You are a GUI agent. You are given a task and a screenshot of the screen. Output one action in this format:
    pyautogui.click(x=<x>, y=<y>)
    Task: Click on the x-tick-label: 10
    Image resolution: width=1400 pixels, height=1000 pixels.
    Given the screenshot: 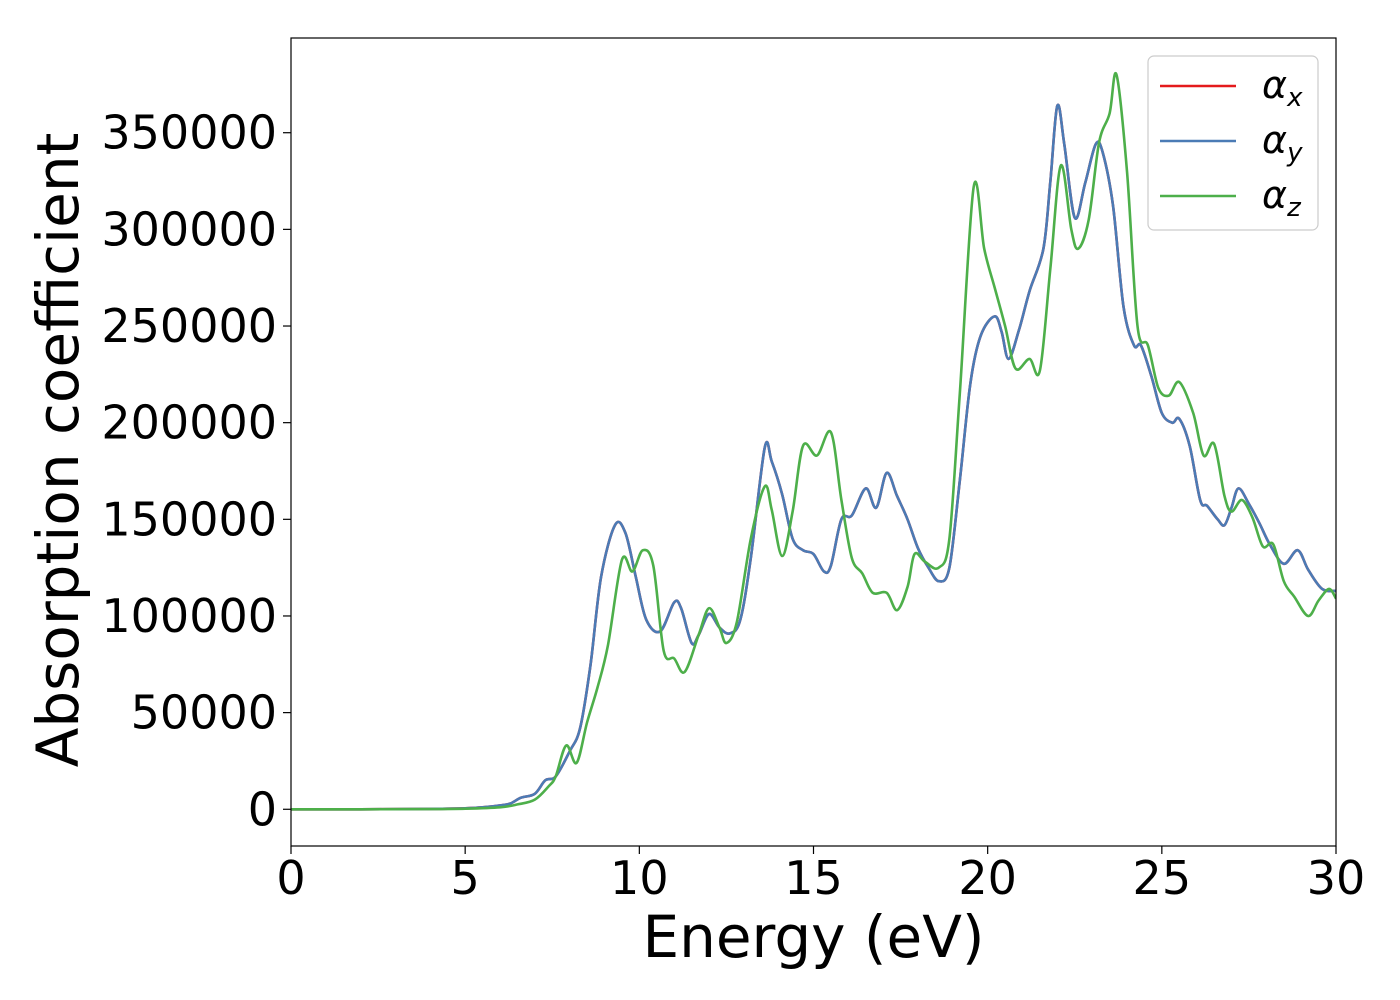 What is the action you would take?
    pyautogui.click(x=639, y=878)
    